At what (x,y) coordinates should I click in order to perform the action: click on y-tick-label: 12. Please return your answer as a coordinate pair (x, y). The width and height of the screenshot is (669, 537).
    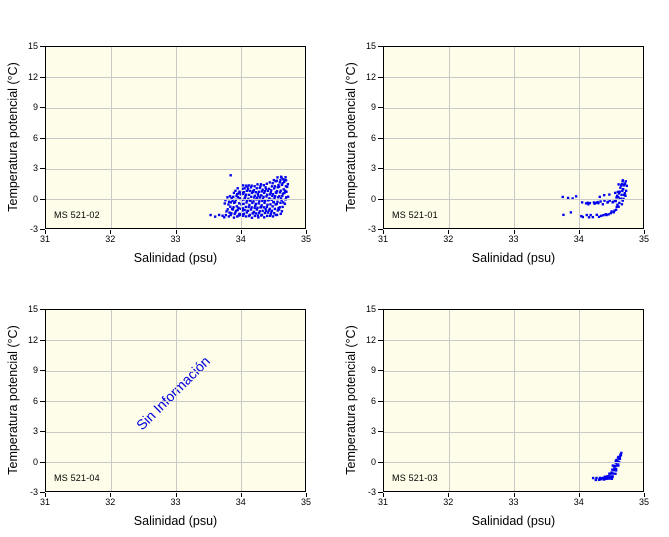
    Looking at the image, I should click on (370, 76).